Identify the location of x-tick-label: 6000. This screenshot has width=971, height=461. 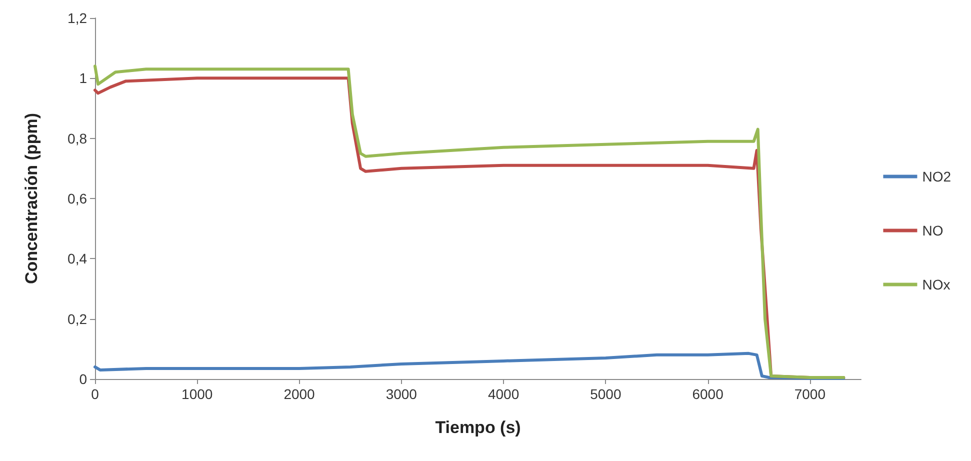
(708, 394).